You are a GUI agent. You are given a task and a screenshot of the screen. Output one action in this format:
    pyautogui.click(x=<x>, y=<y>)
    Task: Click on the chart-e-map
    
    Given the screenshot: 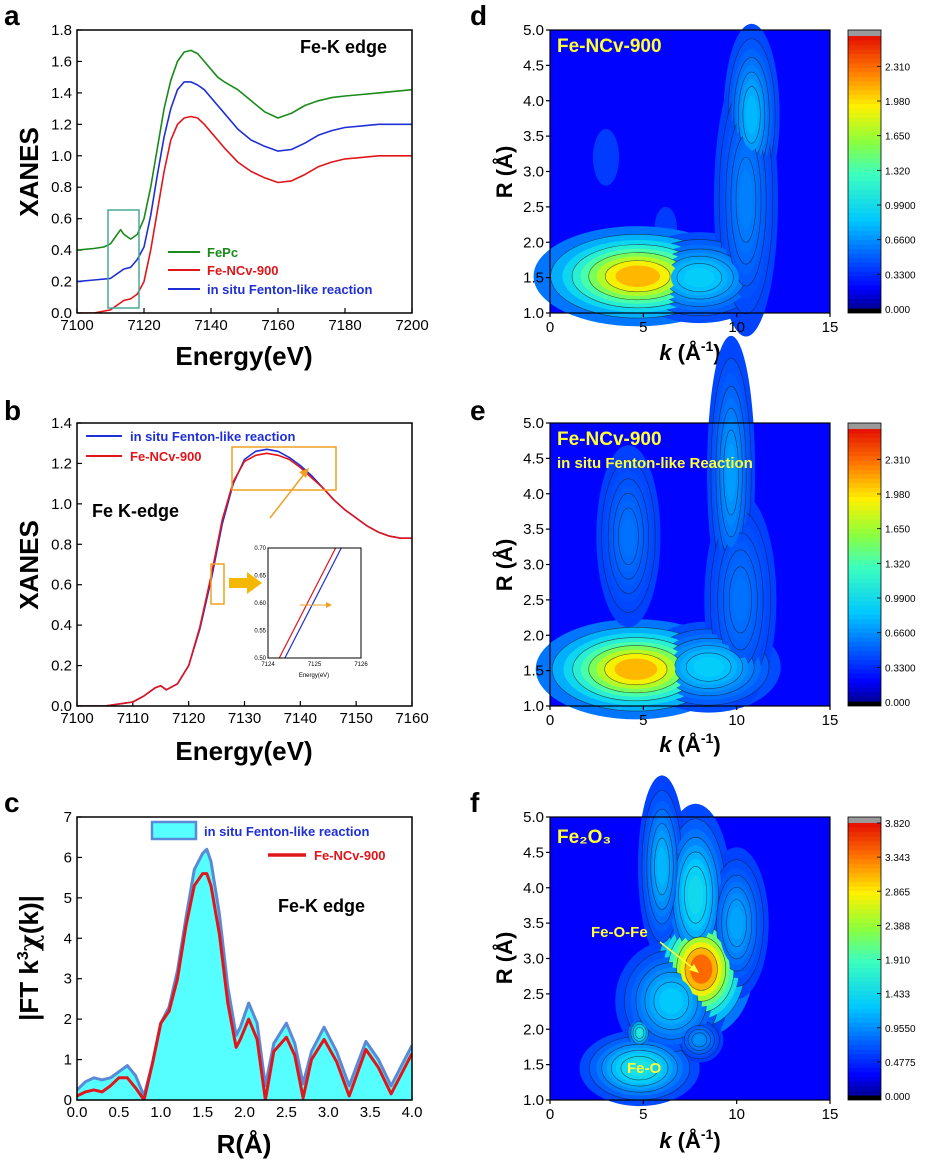 What is the action you would take?
    pyautogui.click(x=658, y=527)
    